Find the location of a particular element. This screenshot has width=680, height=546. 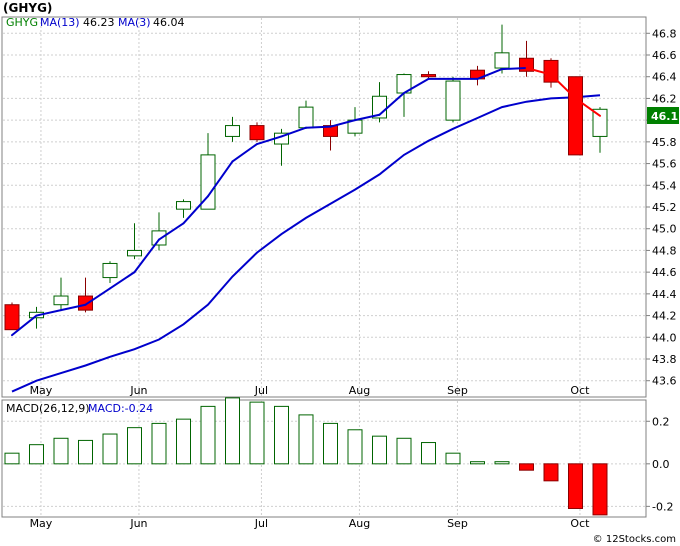

price-tick-label: 46.6 is located at coordinates (664, 55).